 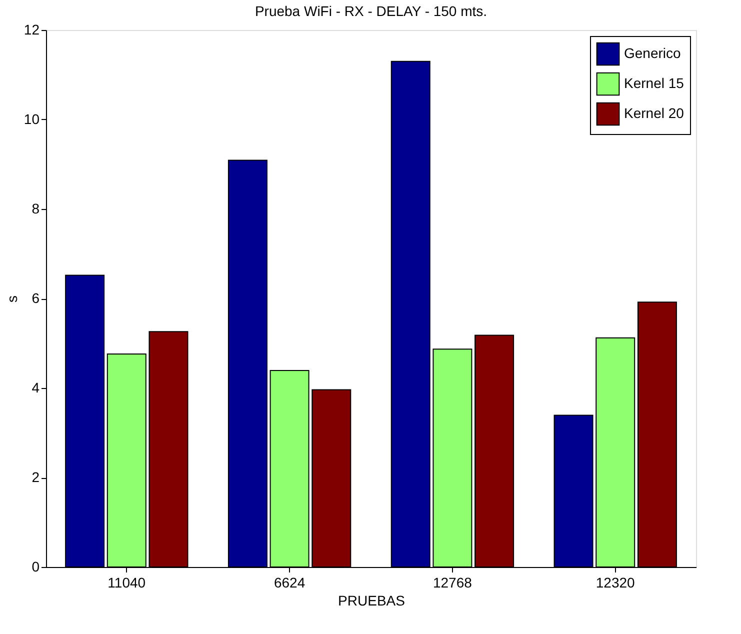 What do you see at coordinates (371, 600) in the screenshot?
I see `x-axis-title: PRUEBAS` at bounding box center [371, 600].